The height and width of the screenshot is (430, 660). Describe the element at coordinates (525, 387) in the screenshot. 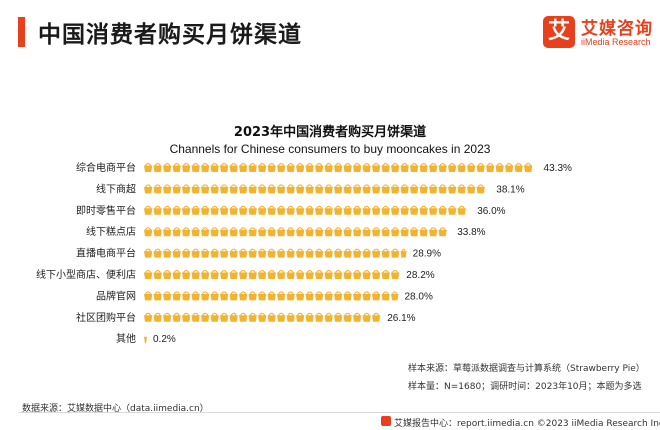

I see `sample-size-note: 样本量：N=1680；调研时间：2023年10月；本题为多选` at that location.